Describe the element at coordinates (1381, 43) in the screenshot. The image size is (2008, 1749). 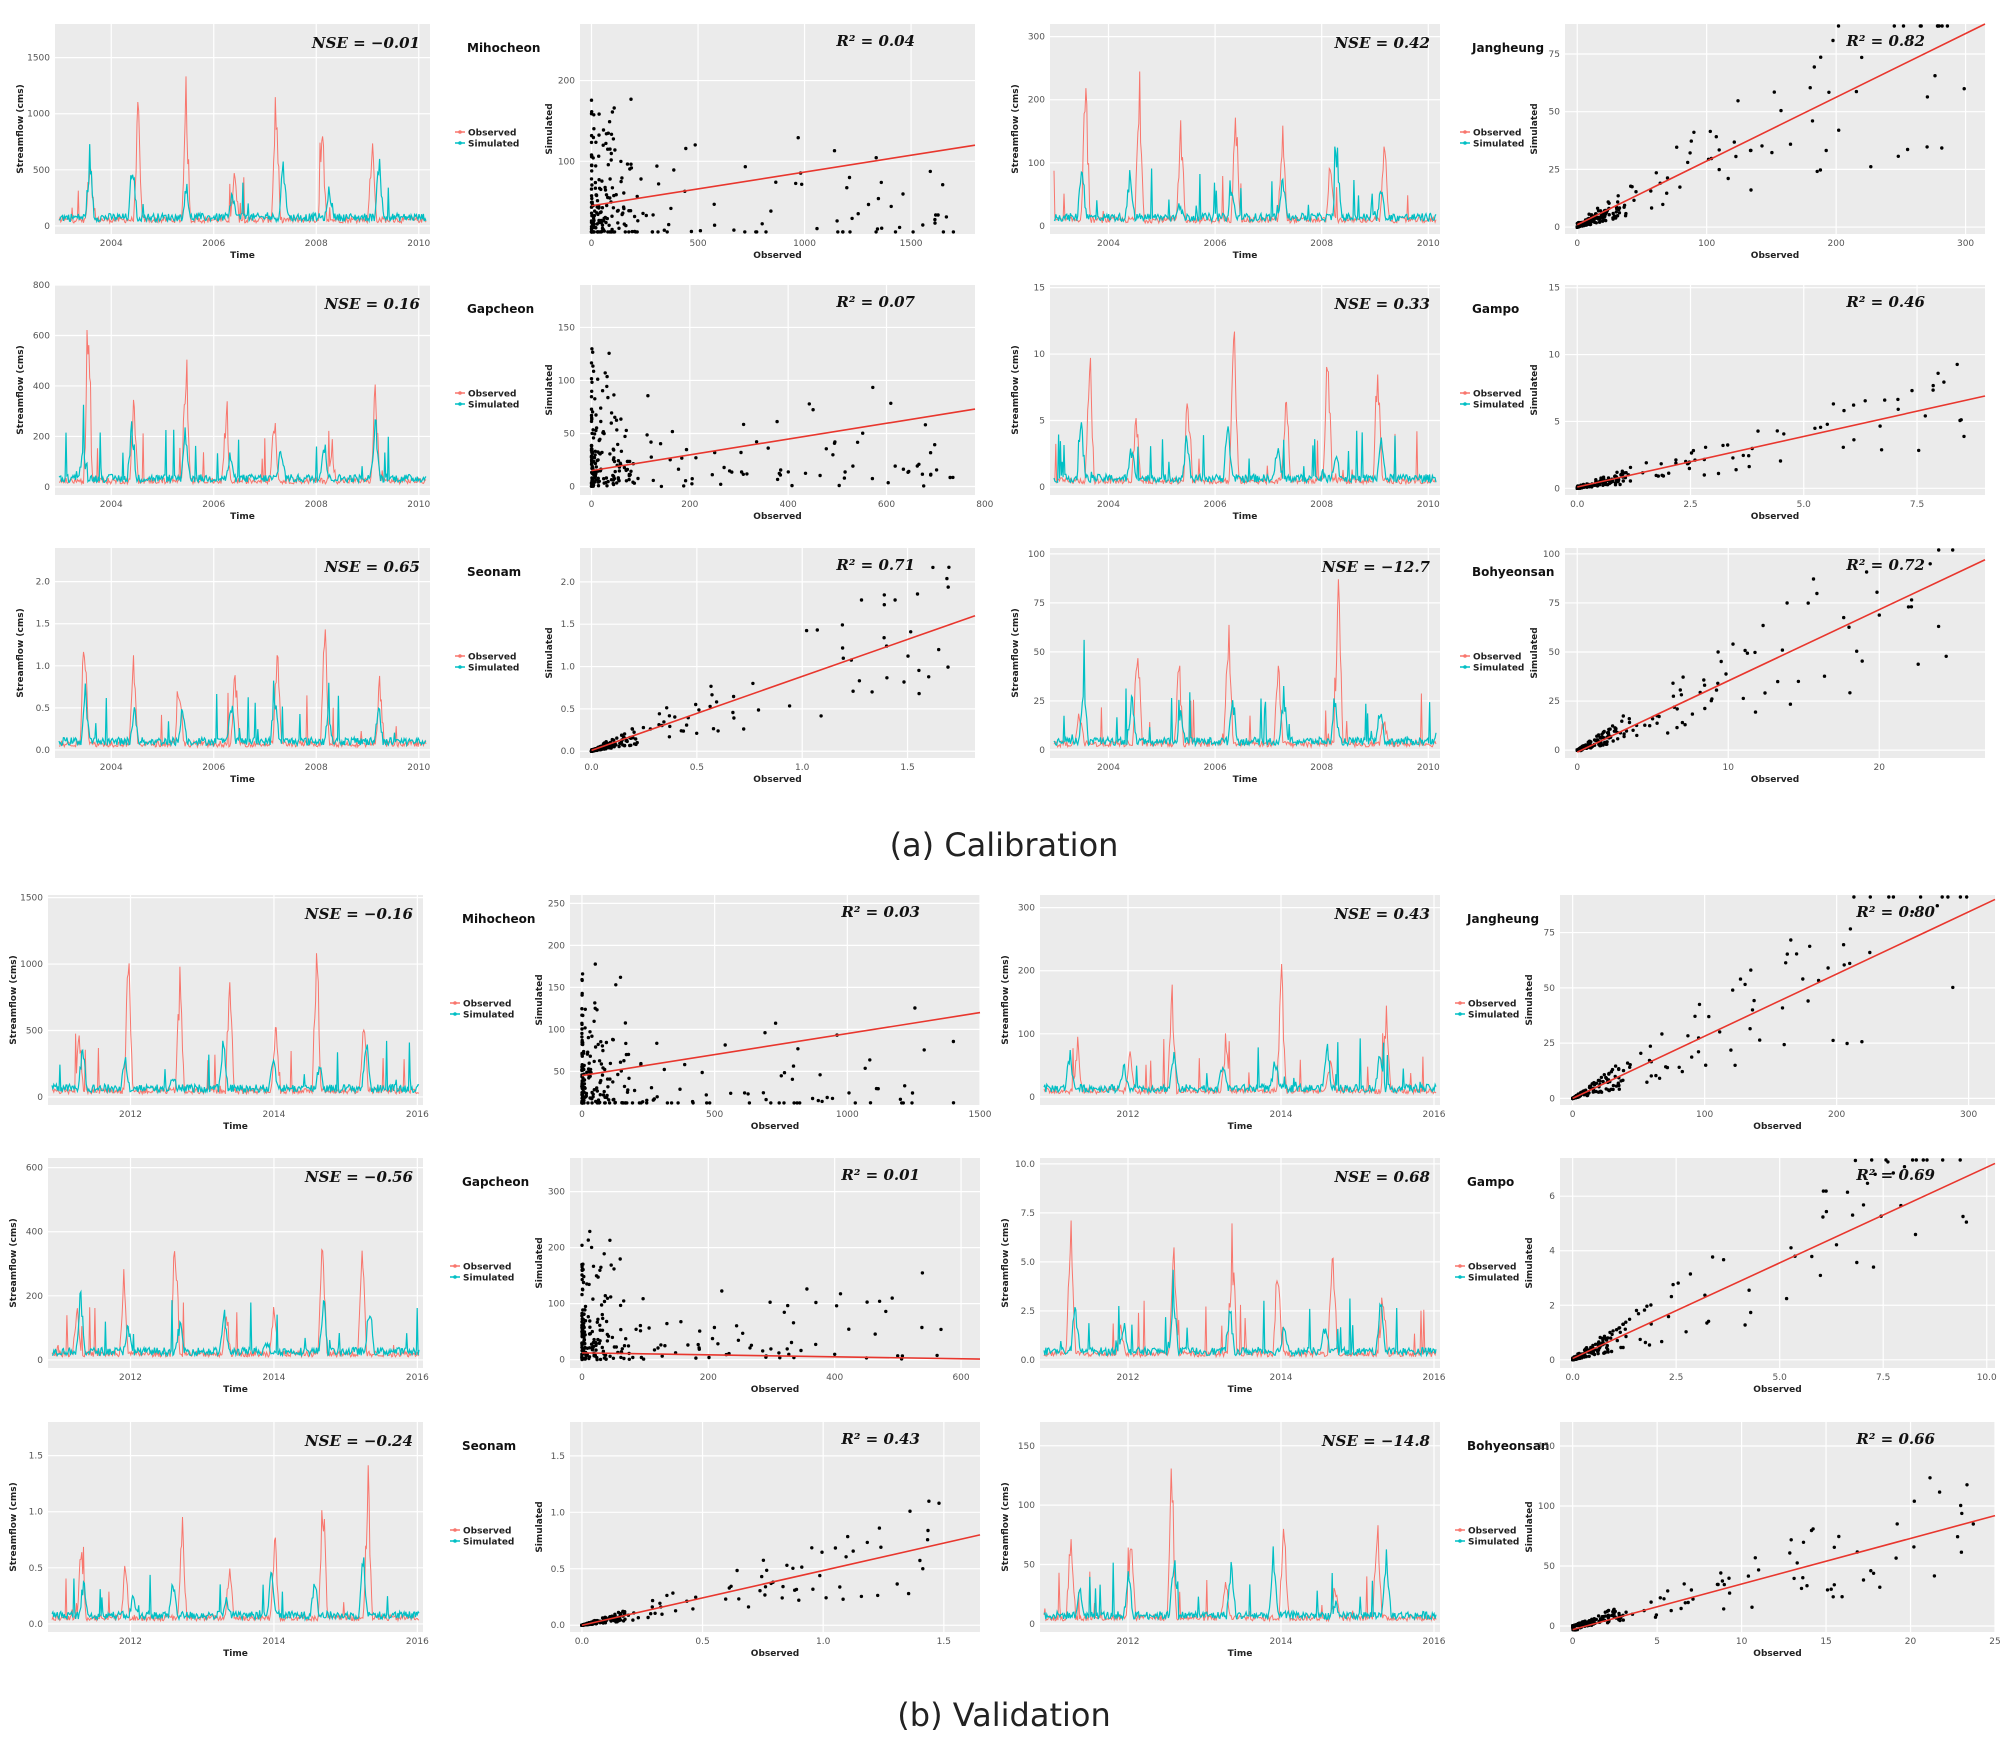
I see `nse-label: NSE = 0.42` at that location.